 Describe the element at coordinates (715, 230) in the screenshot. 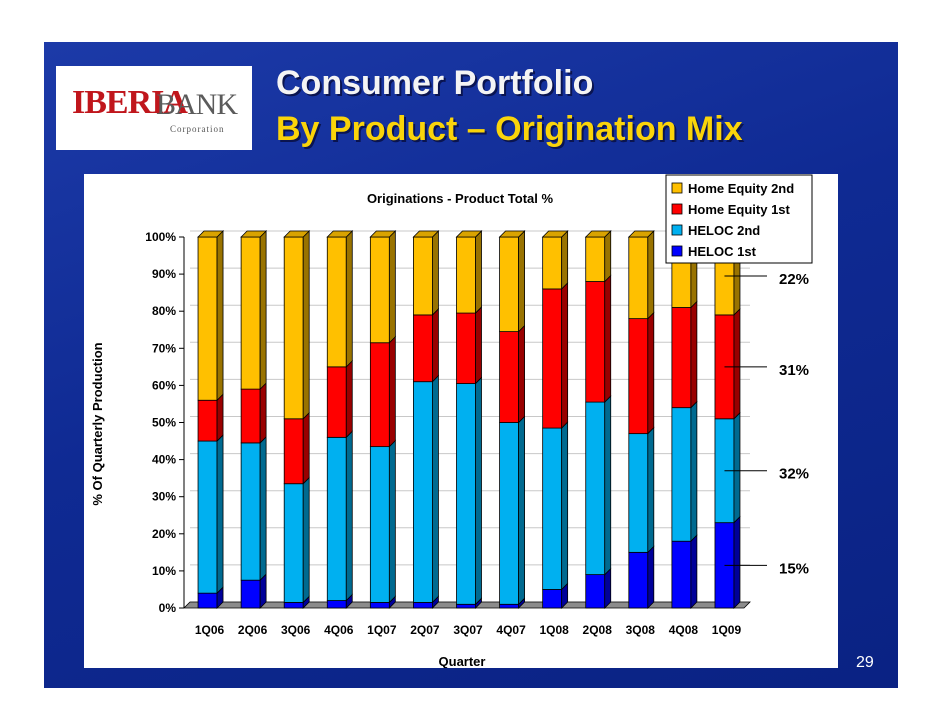

I see `legend-item: HELOC 2nd` at that location.